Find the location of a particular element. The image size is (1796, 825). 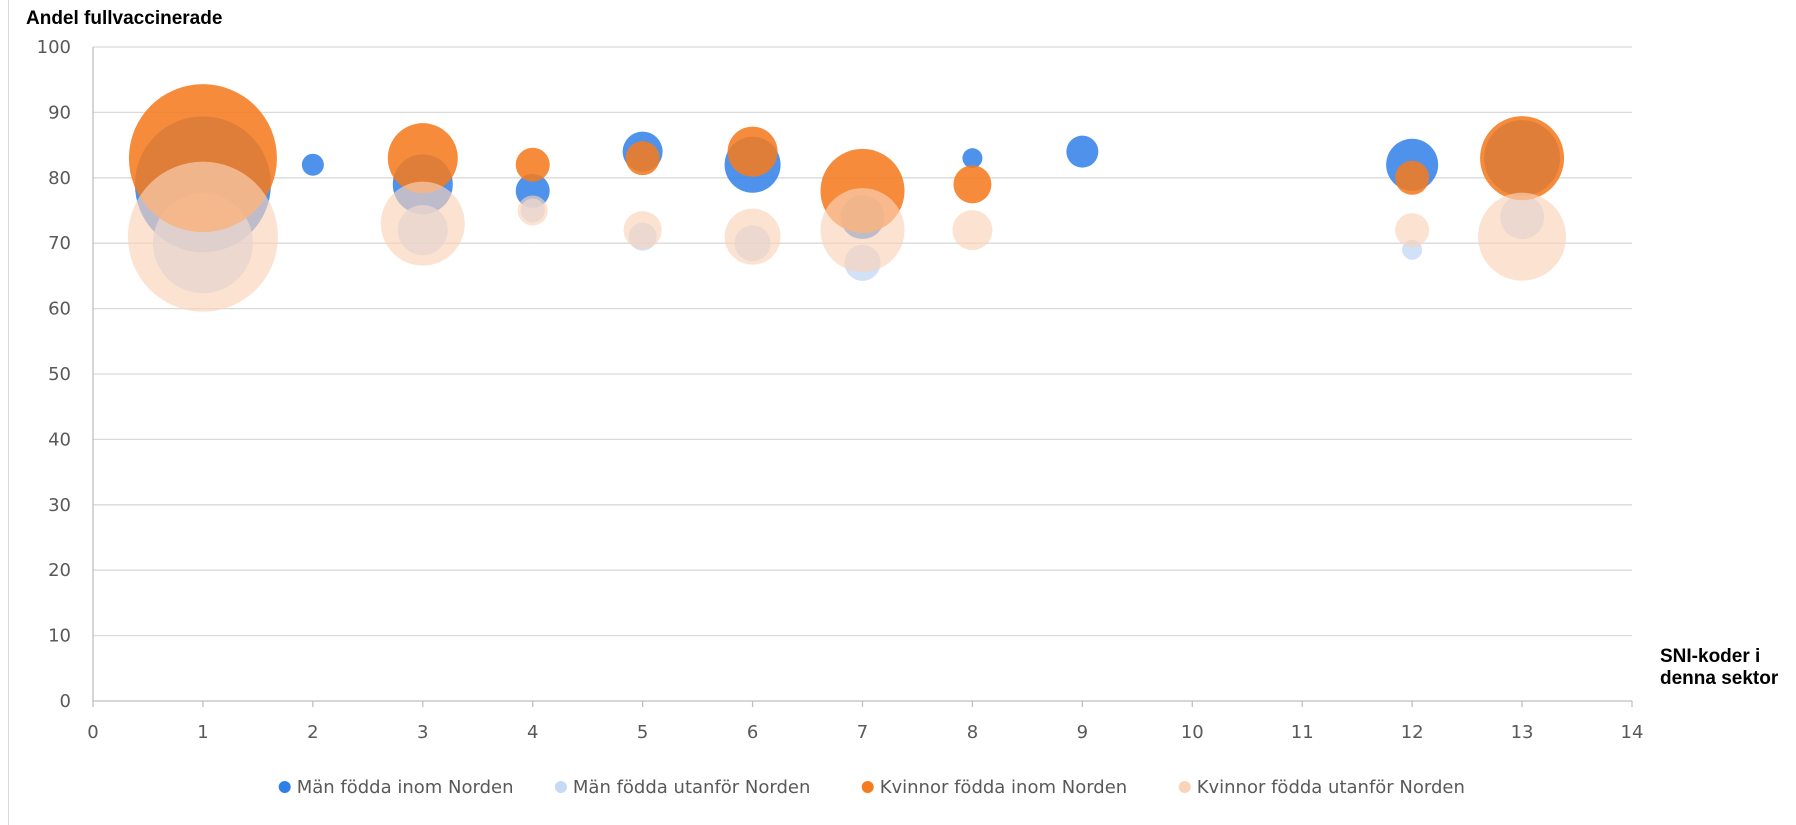

y-tick-label: 10 is located at coordinates (59, 636).